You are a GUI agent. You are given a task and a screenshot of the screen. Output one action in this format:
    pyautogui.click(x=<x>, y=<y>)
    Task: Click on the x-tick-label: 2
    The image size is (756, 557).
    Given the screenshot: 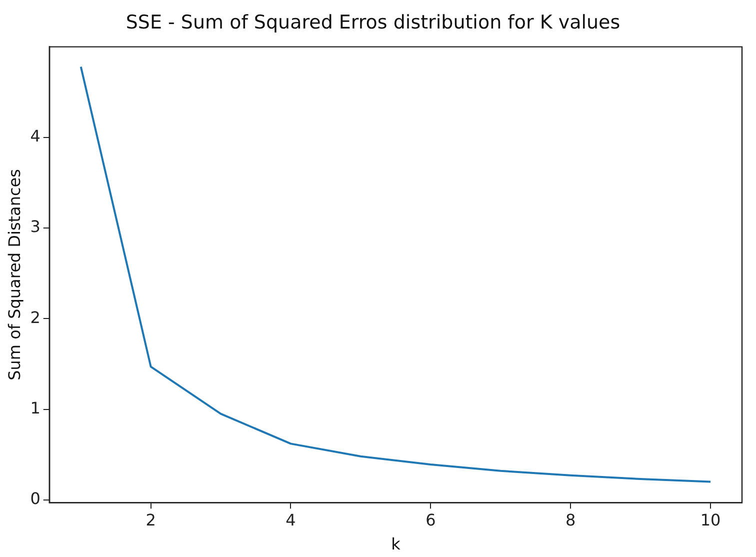 What is the action you would take?
    pyautogui.click(x=151, y=520)
    